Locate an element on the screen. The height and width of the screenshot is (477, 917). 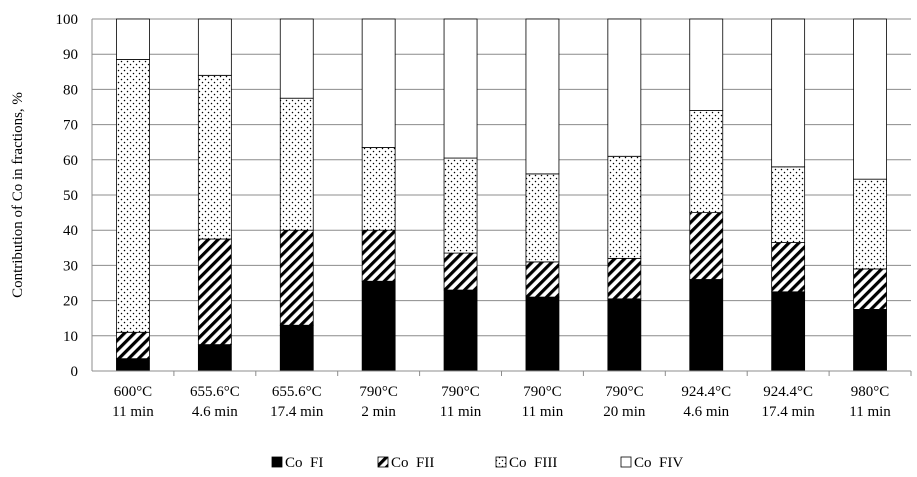
legend-label: Co FI is located at coordinates (304, 463).